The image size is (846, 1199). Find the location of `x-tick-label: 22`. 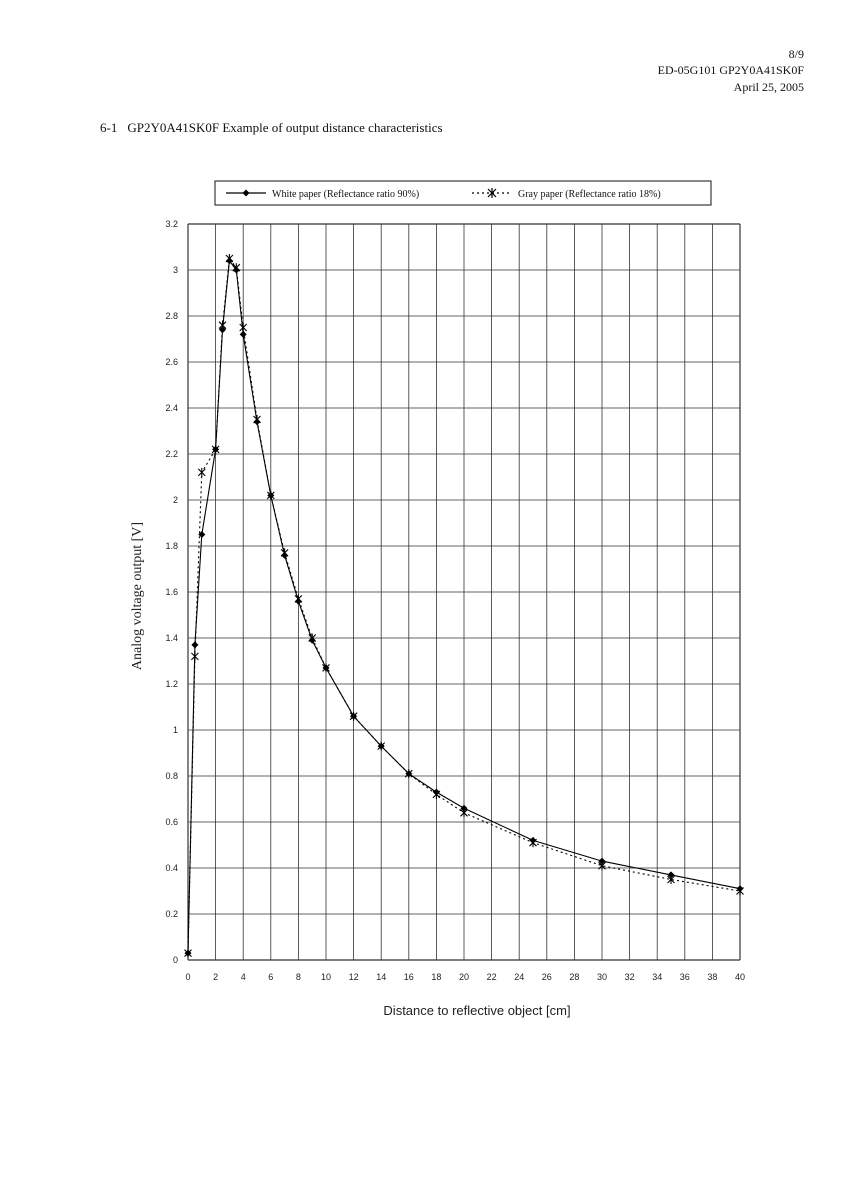

x-tick-label: 22 is located at coordinates (492, 977).